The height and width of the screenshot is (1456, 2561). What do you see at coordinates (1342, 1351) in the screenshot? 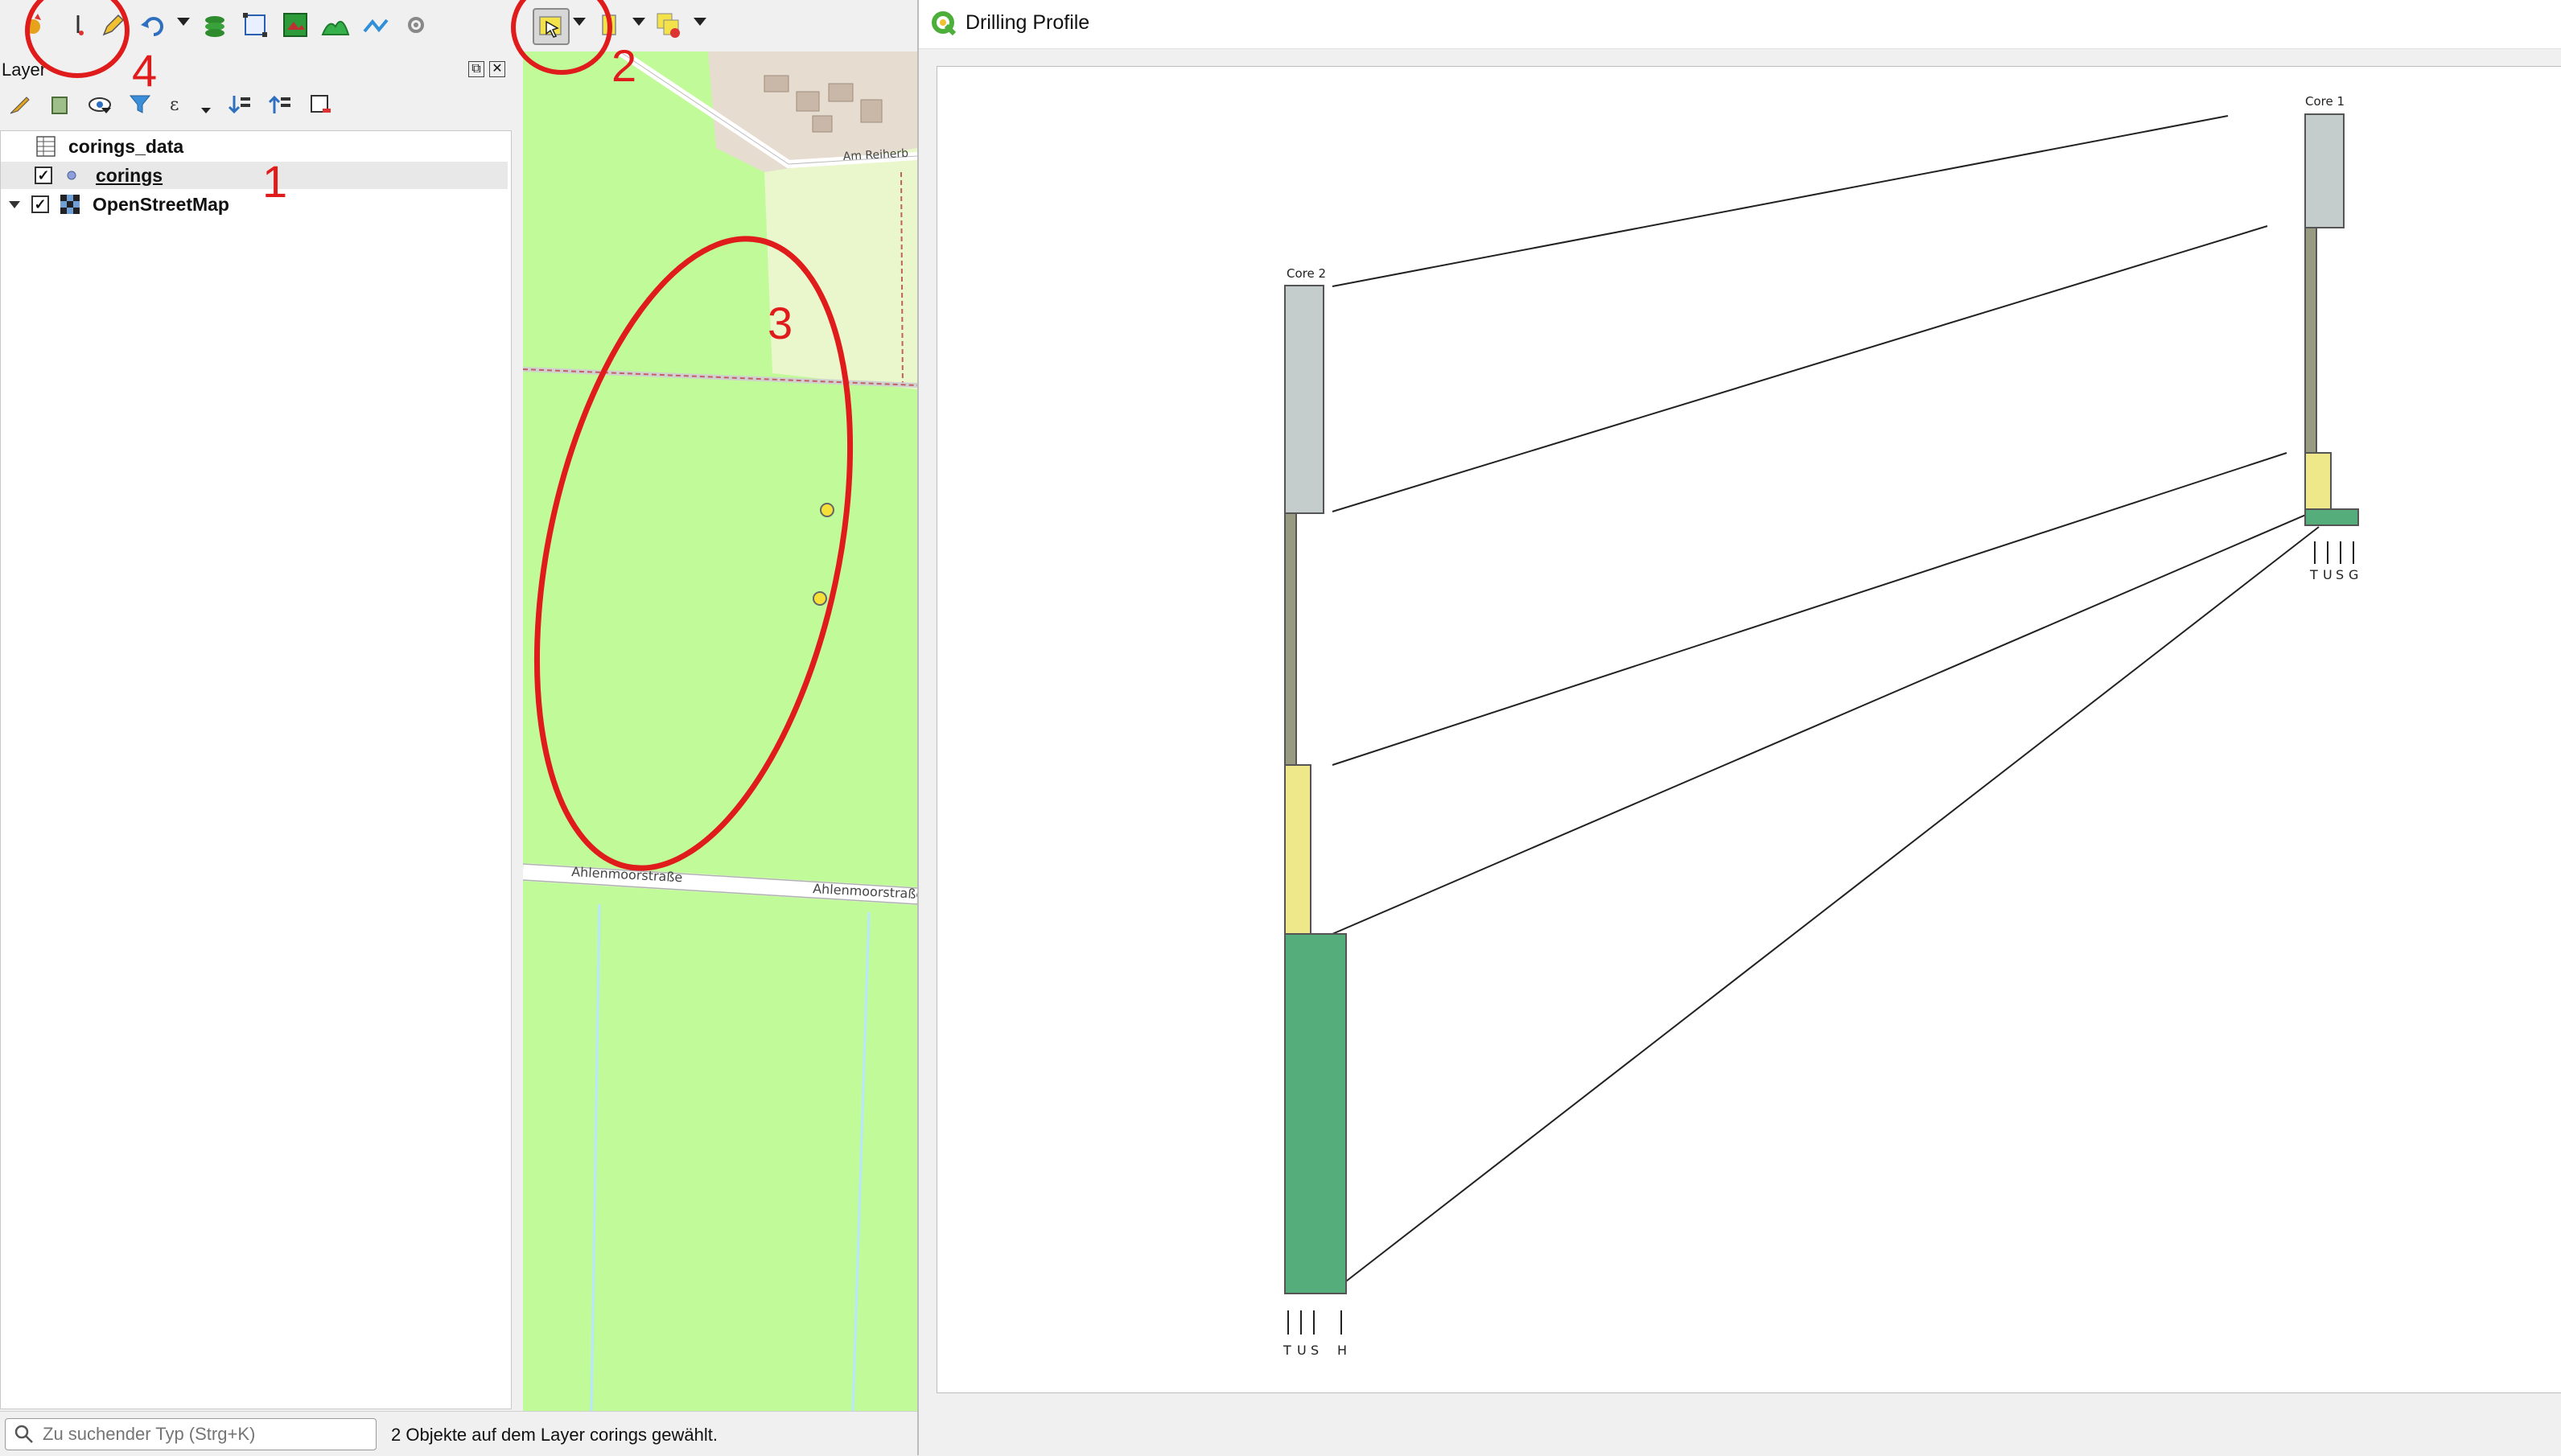
I see `scale-label: H` at bounding box center [1342, 1351].